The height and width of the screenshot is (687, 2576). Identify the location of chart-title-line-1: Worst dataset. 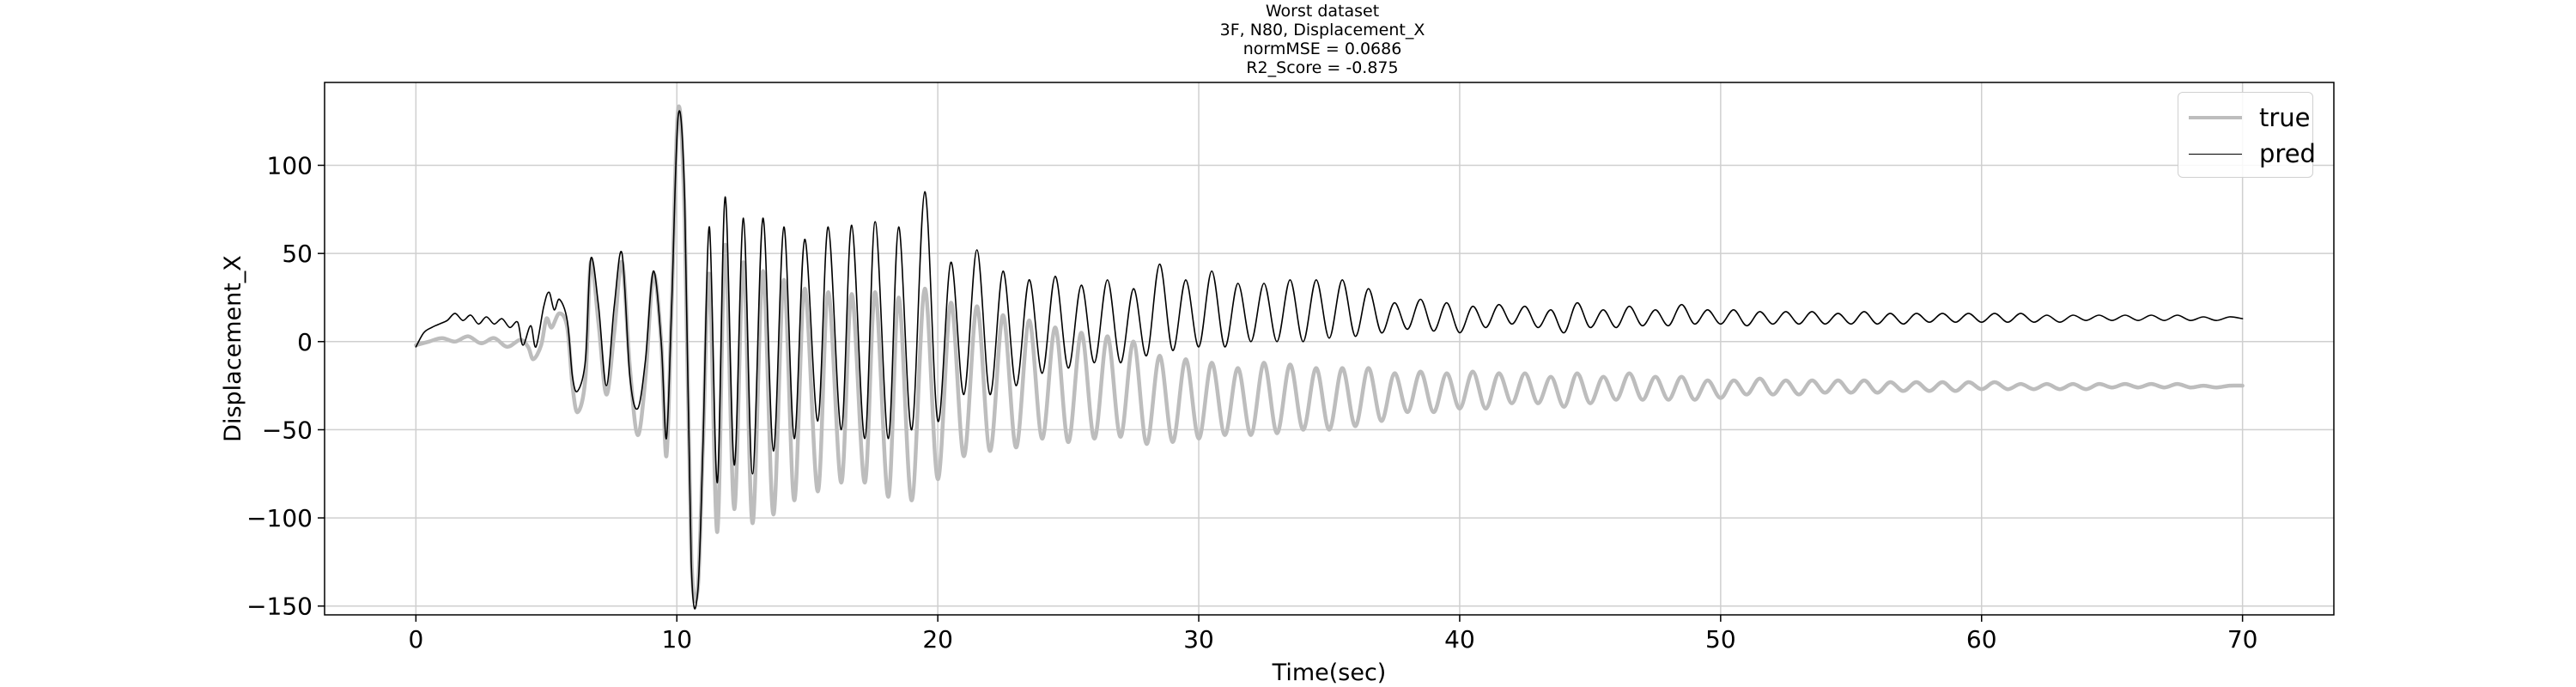
(1323, 11).